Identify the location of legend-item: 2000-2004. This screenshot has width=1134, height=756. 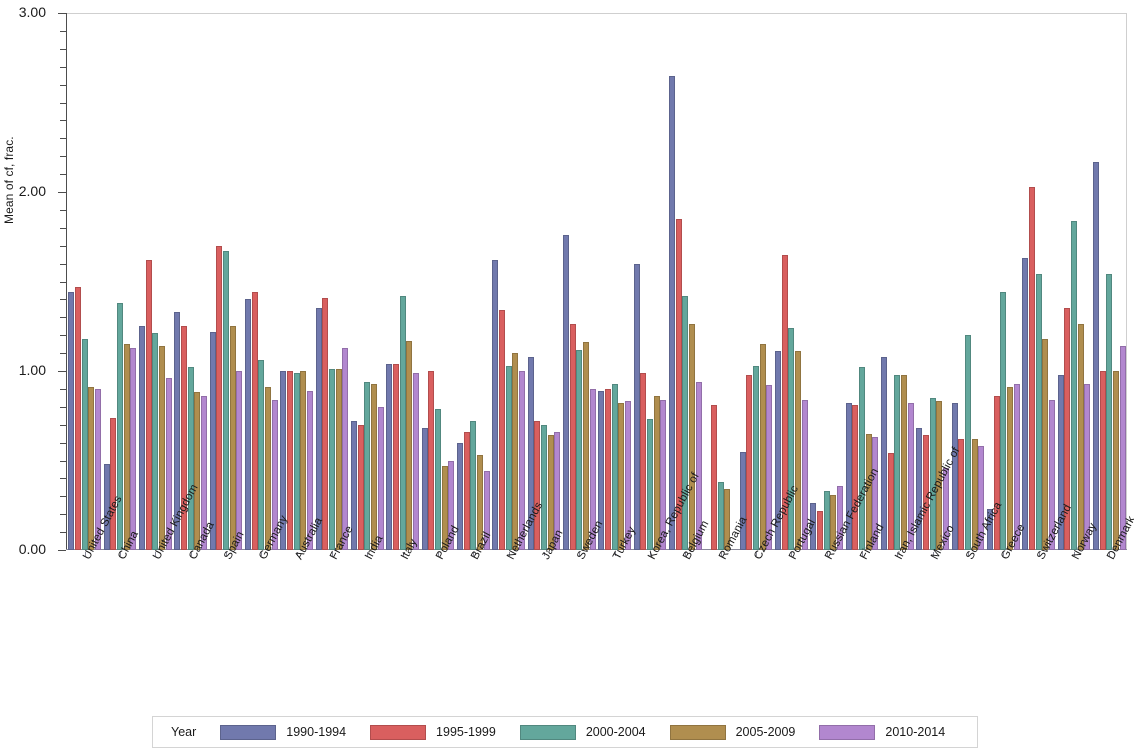
(582, 732).